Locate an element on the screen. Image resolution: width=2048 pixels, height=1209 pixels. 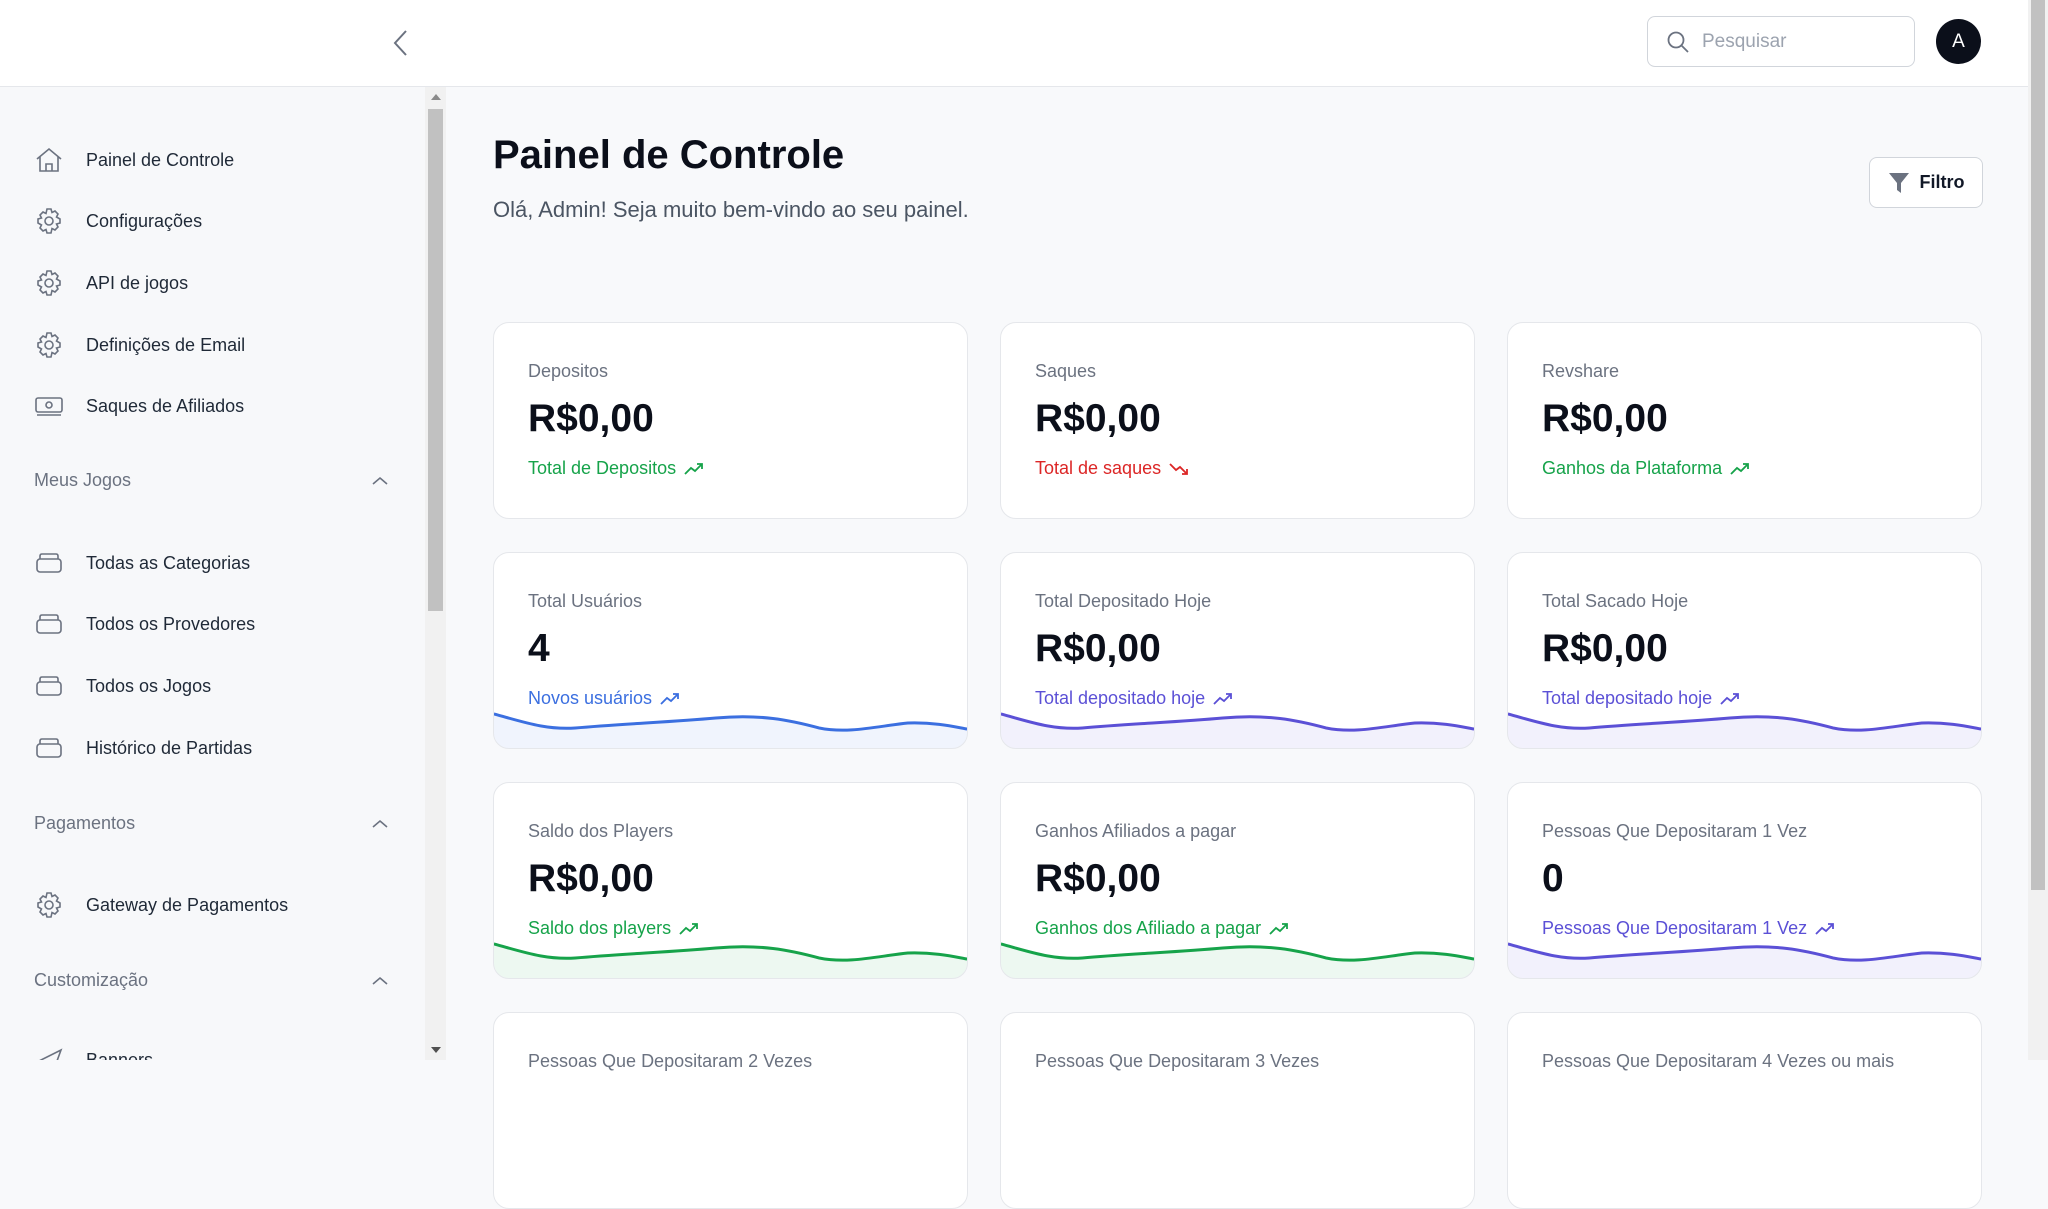
filter-label: Filtro is located at coordinates (1942, 182).